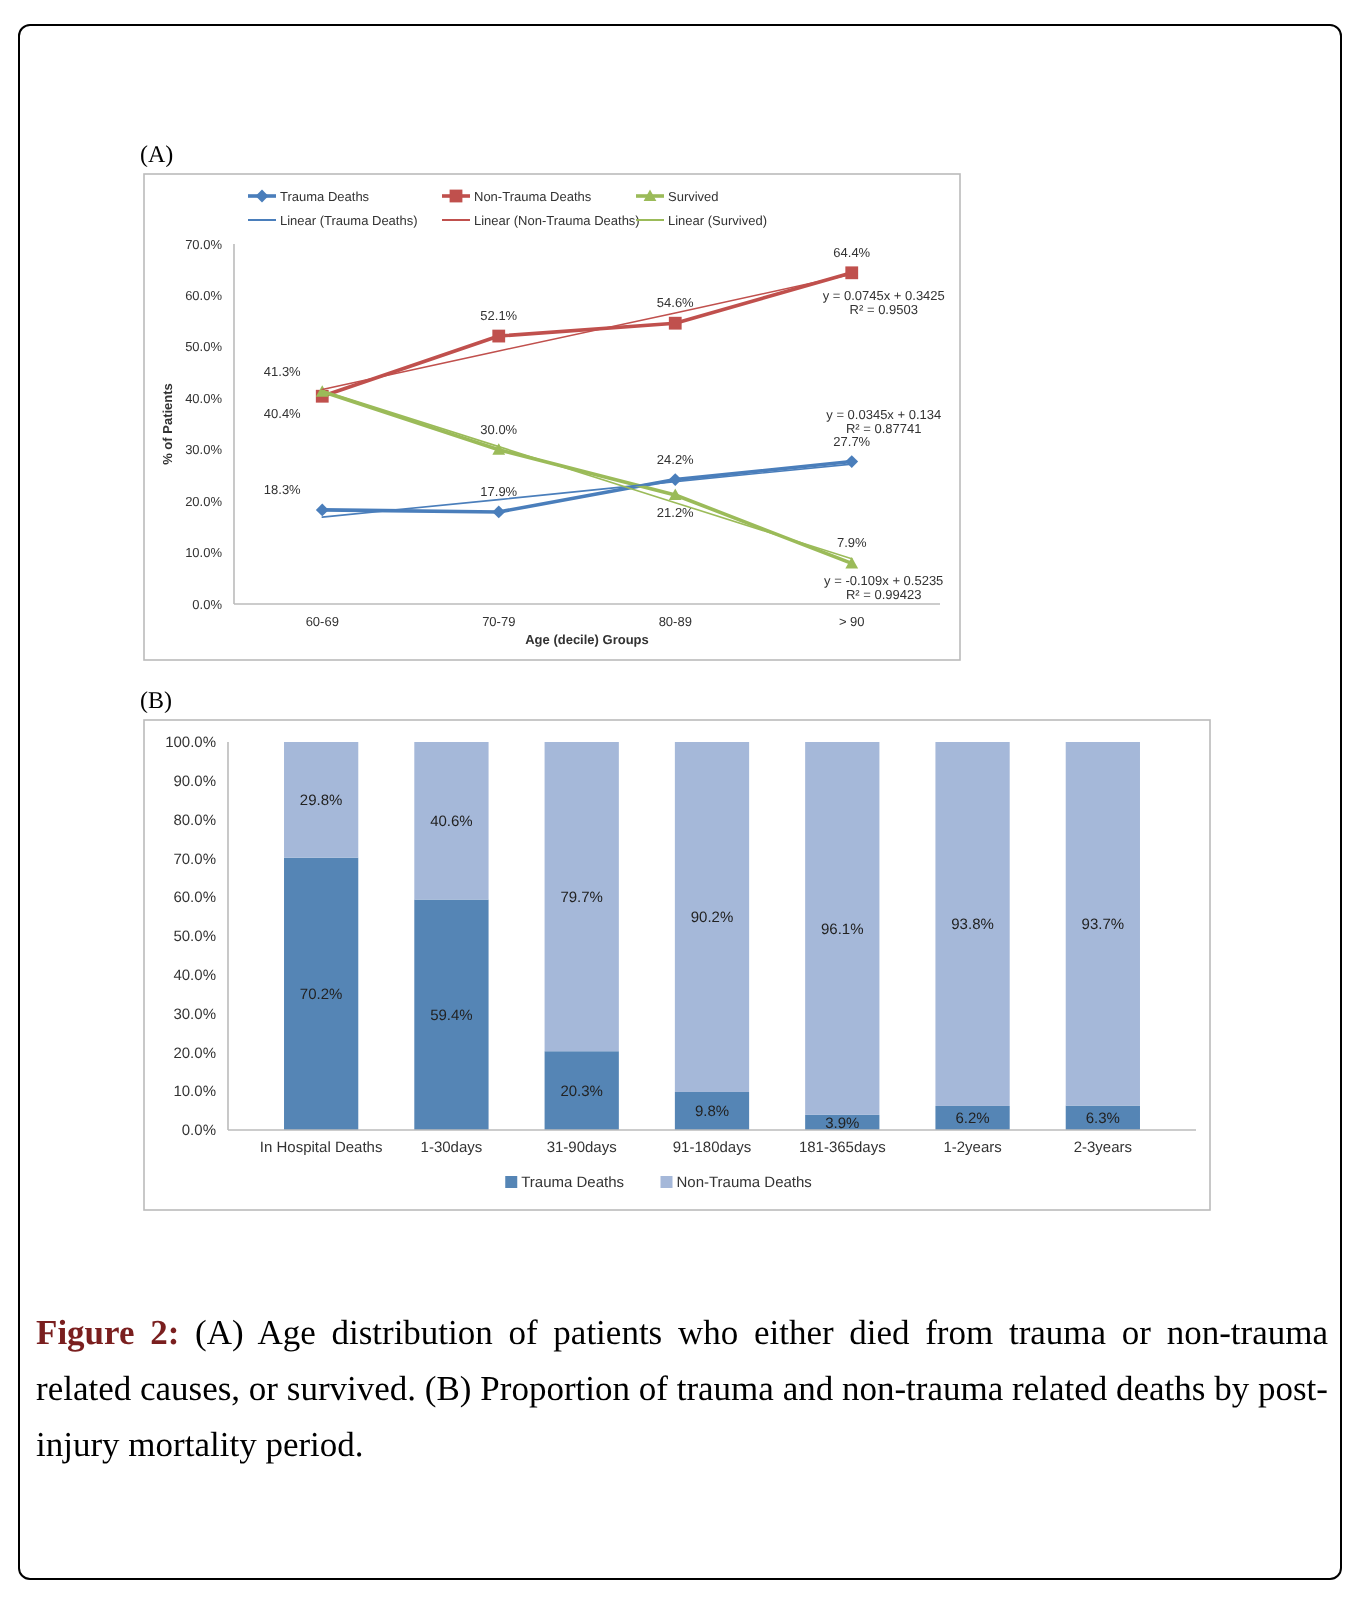 This screenshot has height=1598, width=1350. I want to click on chart-title: (B), so click(156, 700).